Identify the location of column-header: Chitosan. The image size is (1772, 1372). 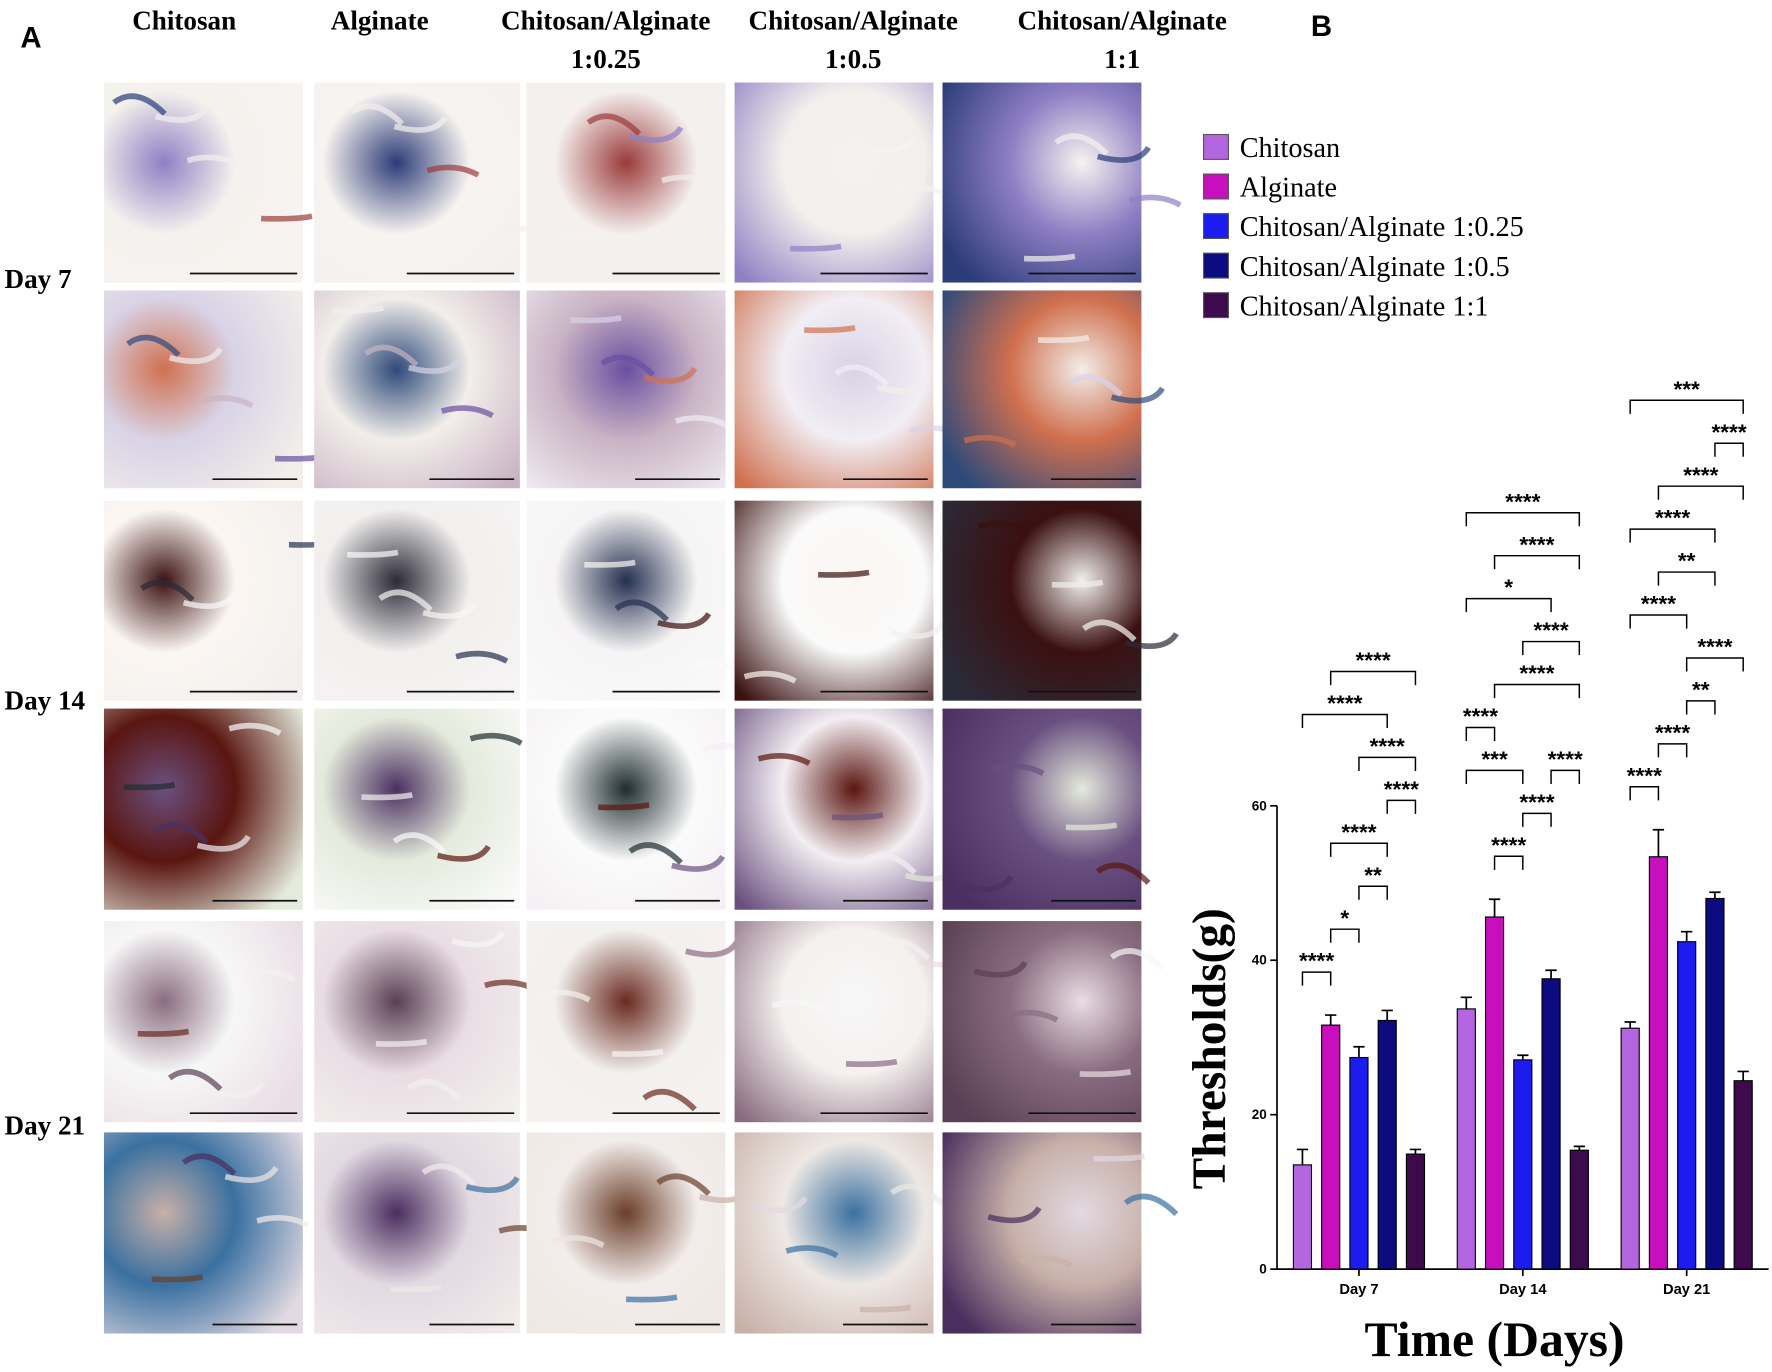
(184, 20).